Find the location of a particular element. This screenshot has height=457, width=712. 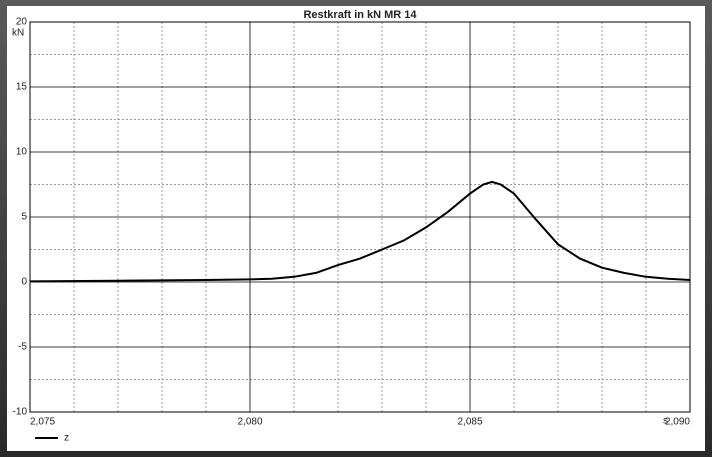

x-tick-label: 2,085 is located at coordinates (469, 422).